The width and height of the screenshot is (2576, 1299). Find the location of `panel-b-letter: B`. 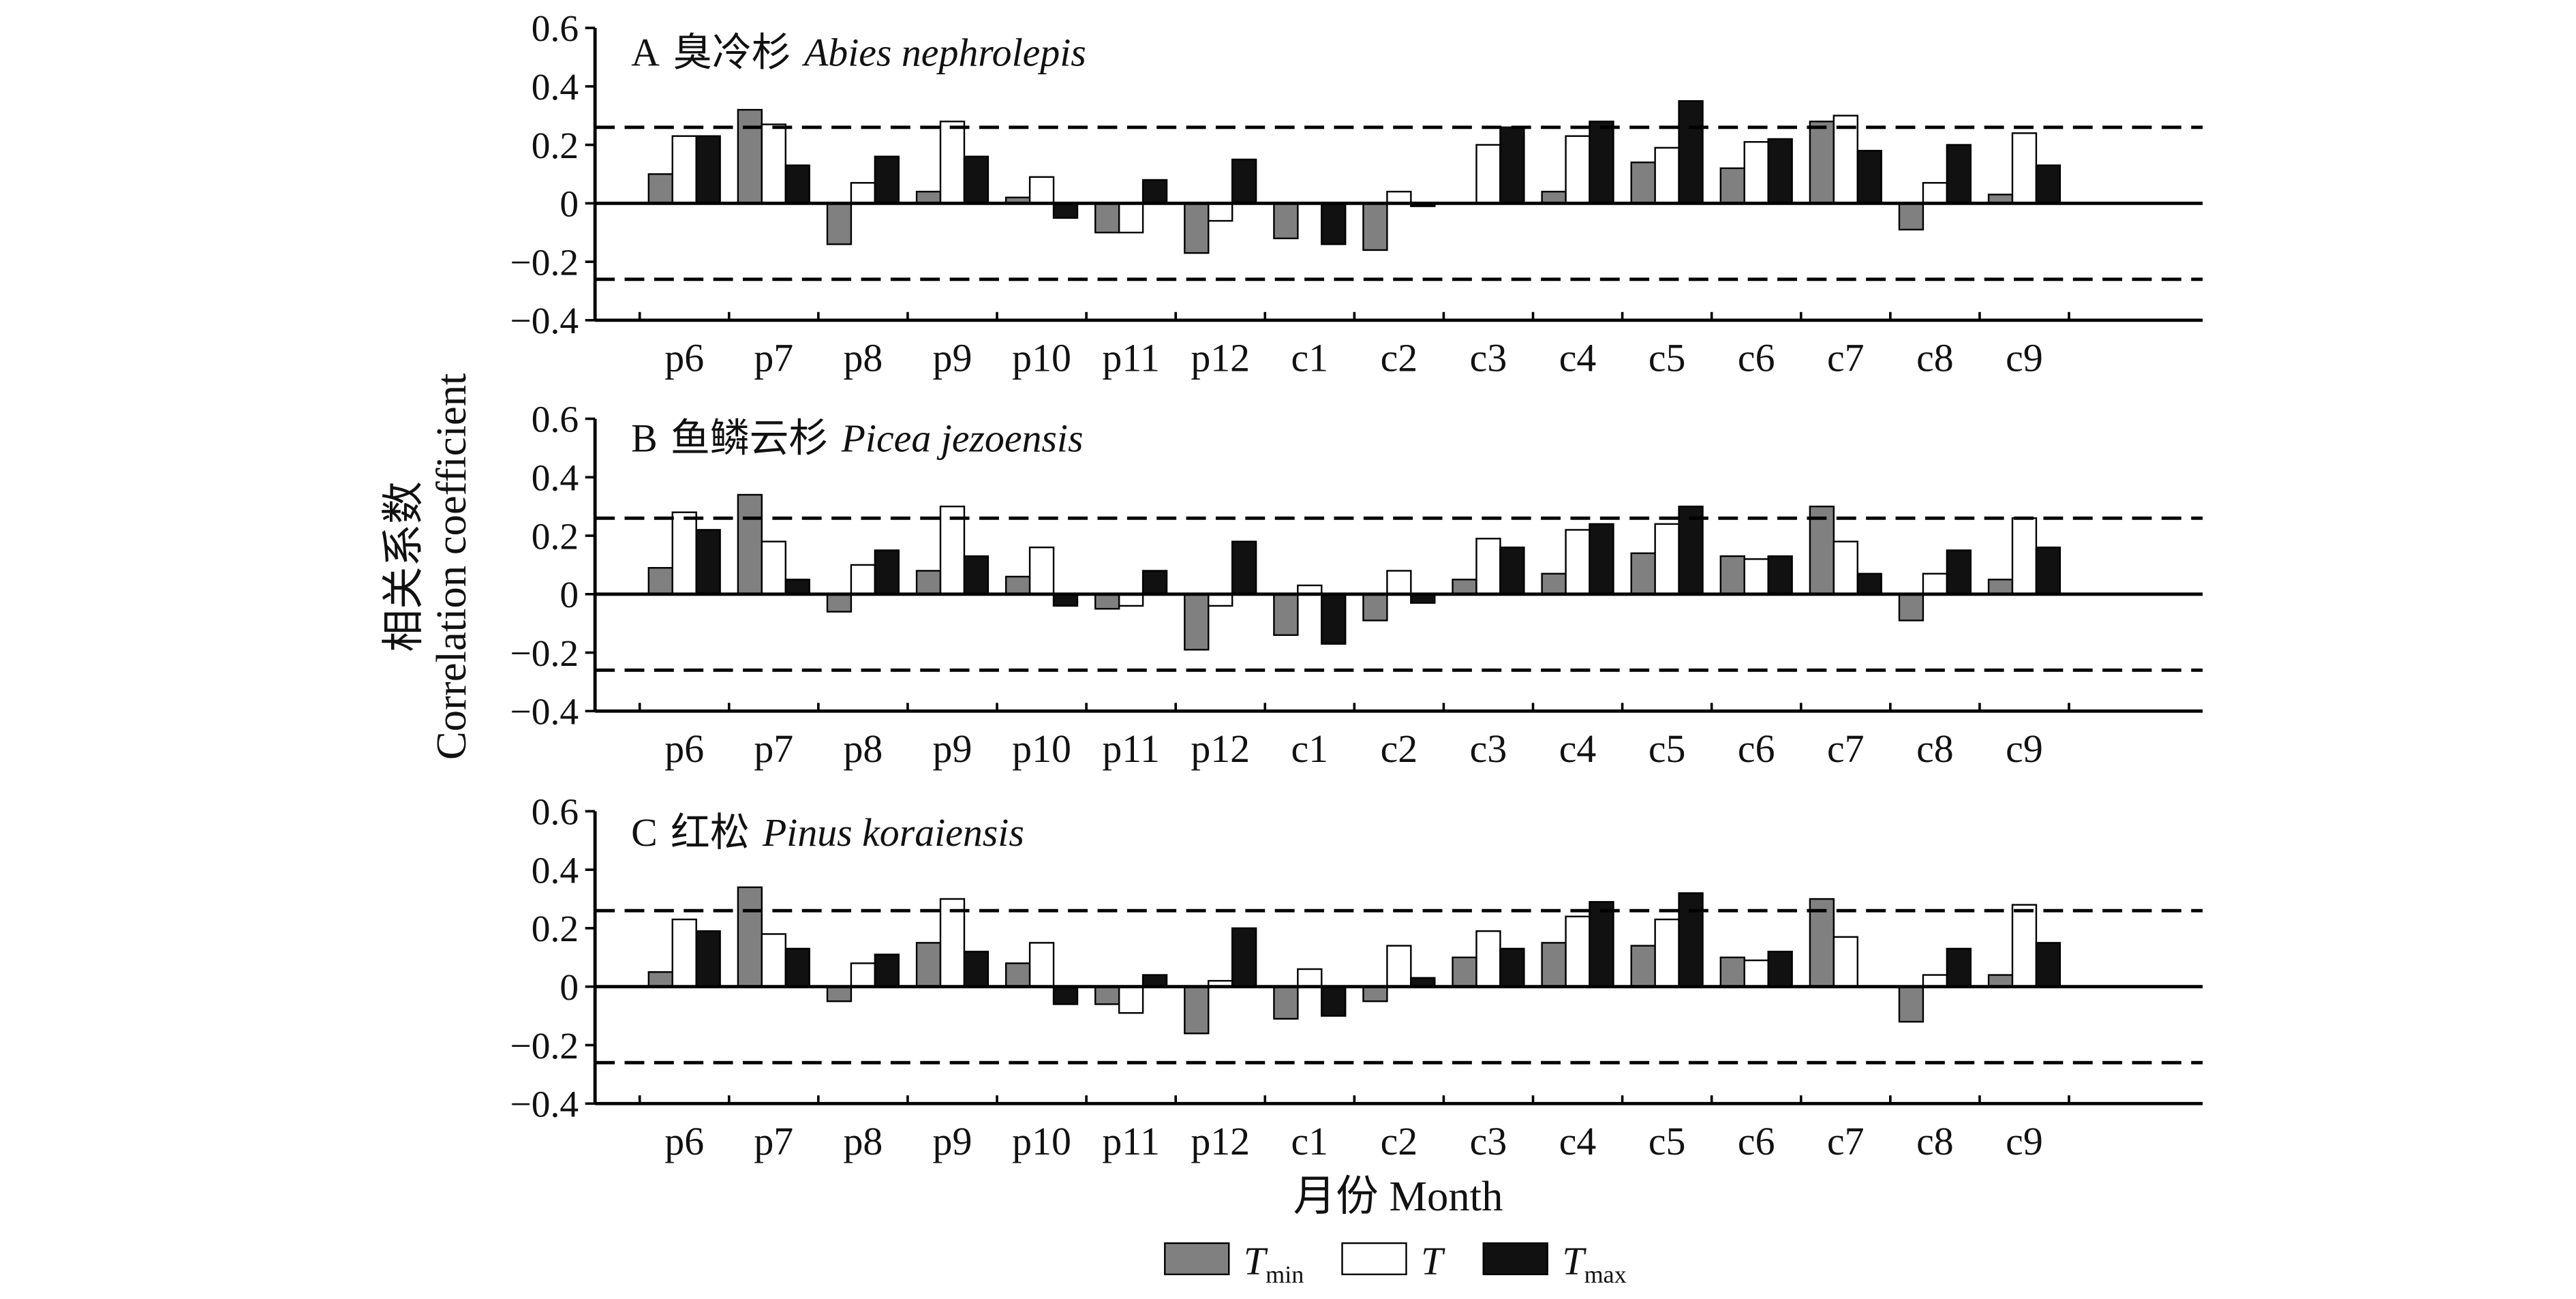

panel-b-letter: B is located at coordinates (644, 438).